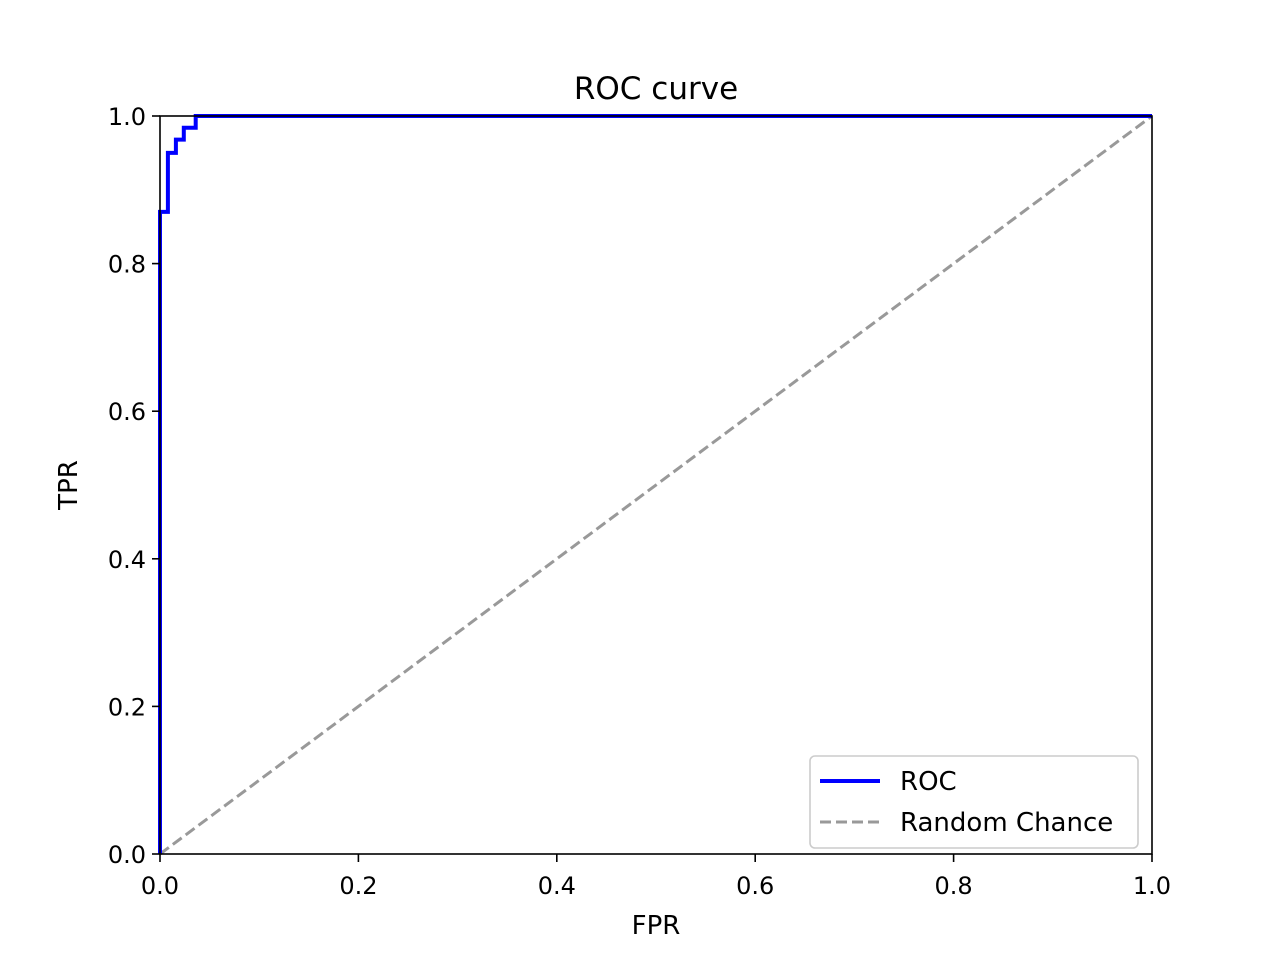 This screenshot has width=1280, height=960. What do you see at coordinates (127, 855) in the screenshot?
I see `y-tick-label: 0.0` at bounding box center [127, 855].